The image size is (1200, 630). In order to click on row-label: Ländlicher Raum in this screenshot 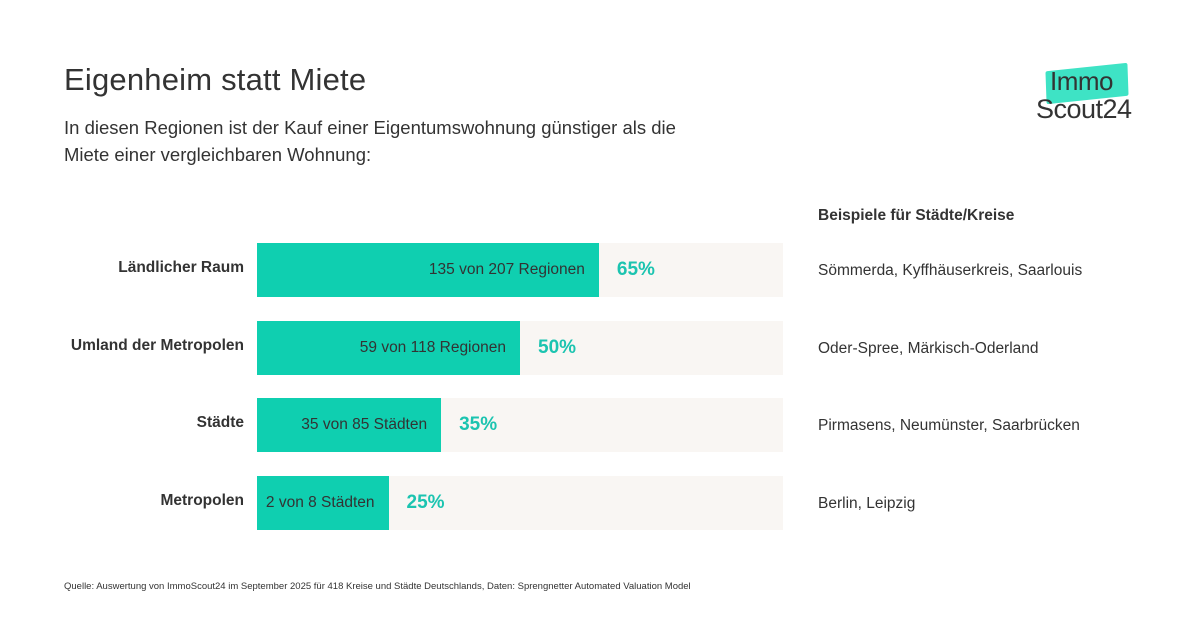, I will do `click(181, 267)`.